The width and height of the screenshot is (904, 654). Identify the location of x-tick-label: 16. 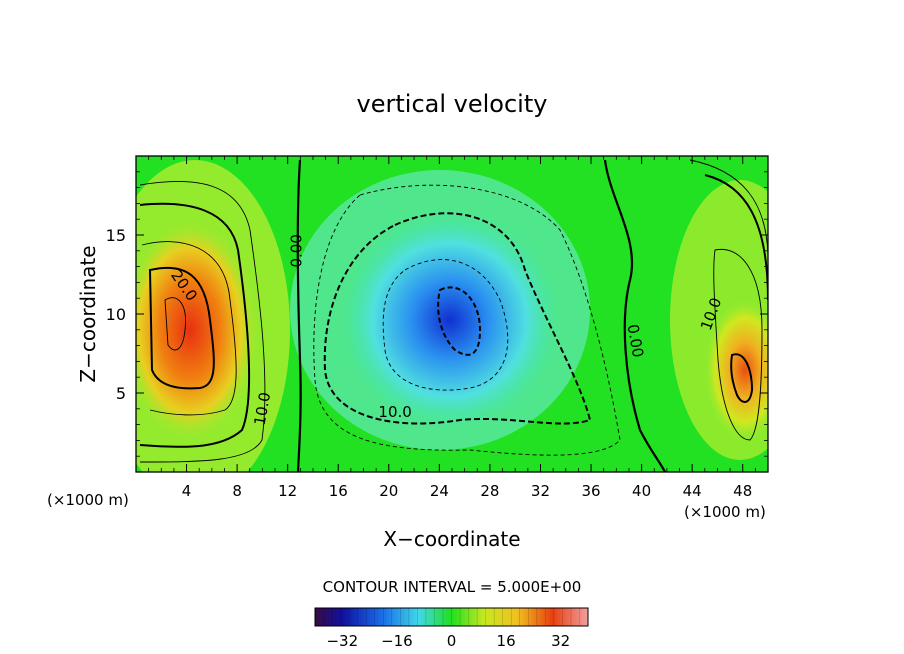
(338, 491).